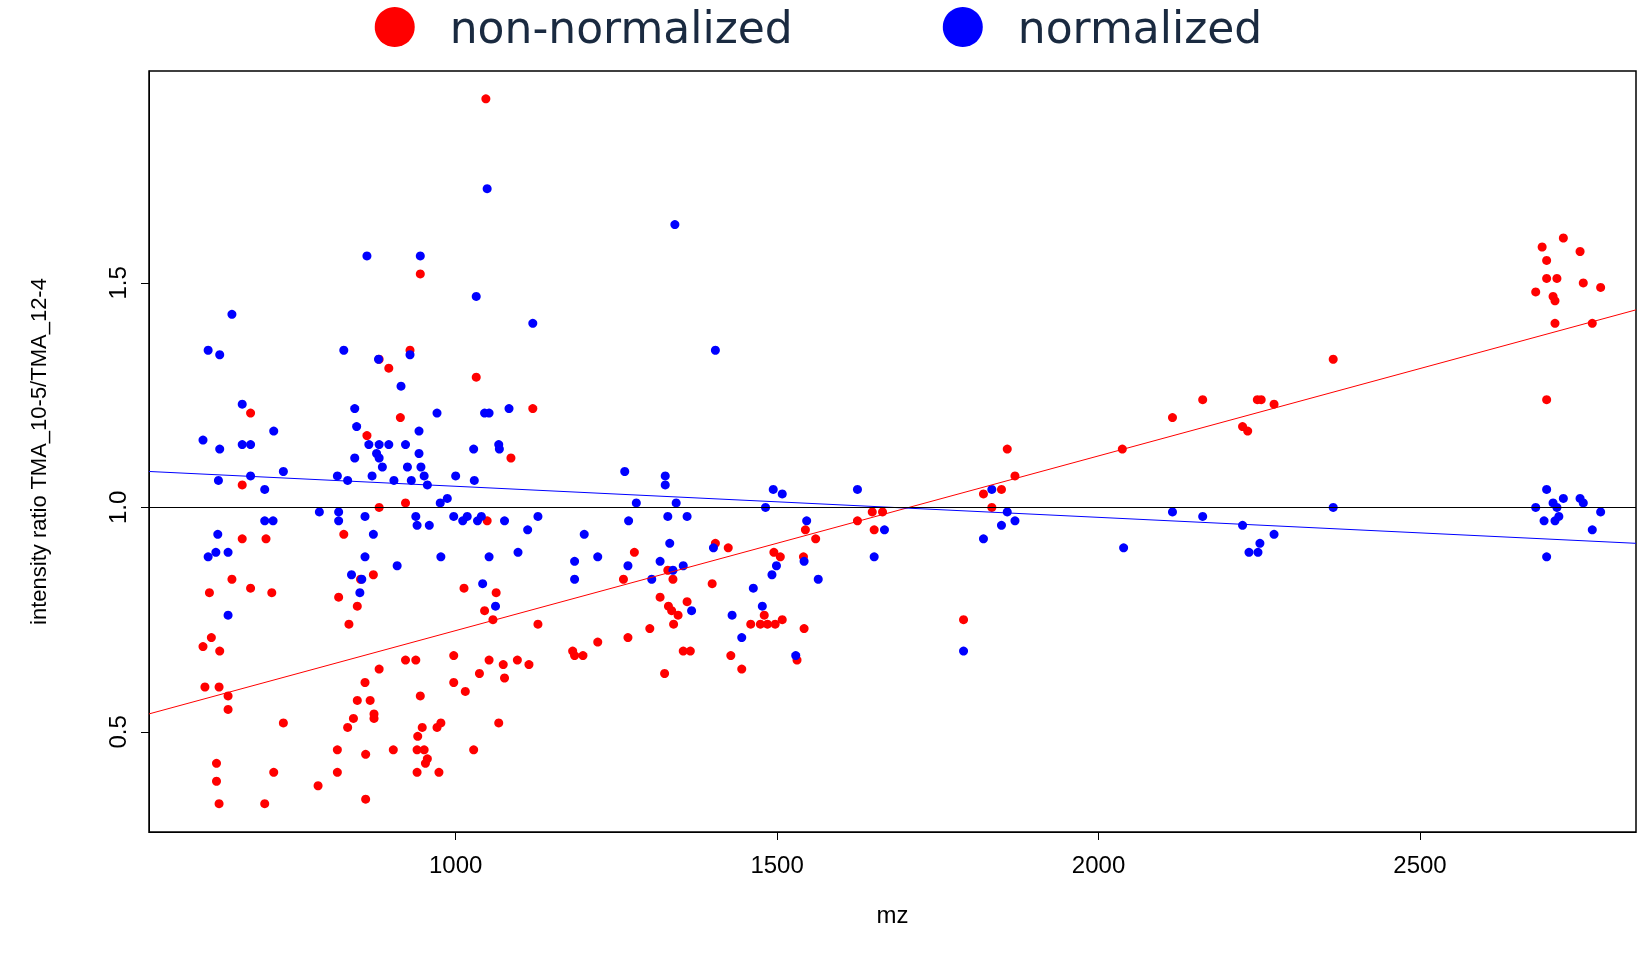  What do you see at coordinates (117, 732) in the screenshot?
I see `y-tick-label: 0.5` at bounding box center [117, 732].